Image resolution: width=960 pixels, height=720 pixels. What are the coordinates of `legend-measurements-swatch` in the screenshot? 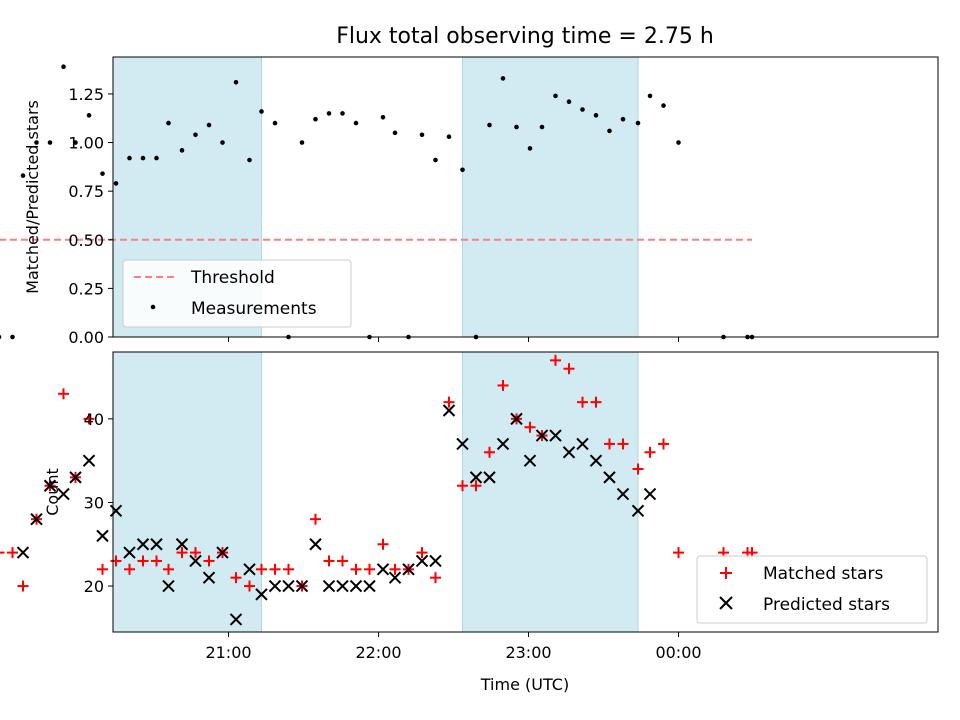 It's located at (153, 307).